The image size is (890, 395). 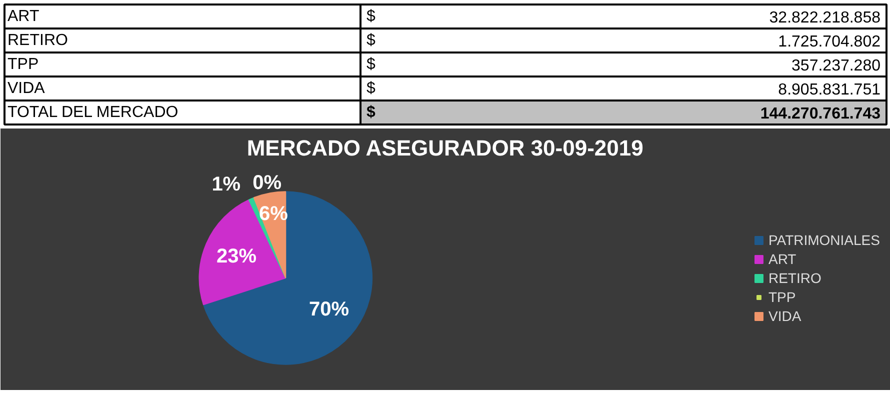 What do you see at coordinates (23, 64) in the screenshot?
I see `text: TPP` at bounding box center [23, 64].